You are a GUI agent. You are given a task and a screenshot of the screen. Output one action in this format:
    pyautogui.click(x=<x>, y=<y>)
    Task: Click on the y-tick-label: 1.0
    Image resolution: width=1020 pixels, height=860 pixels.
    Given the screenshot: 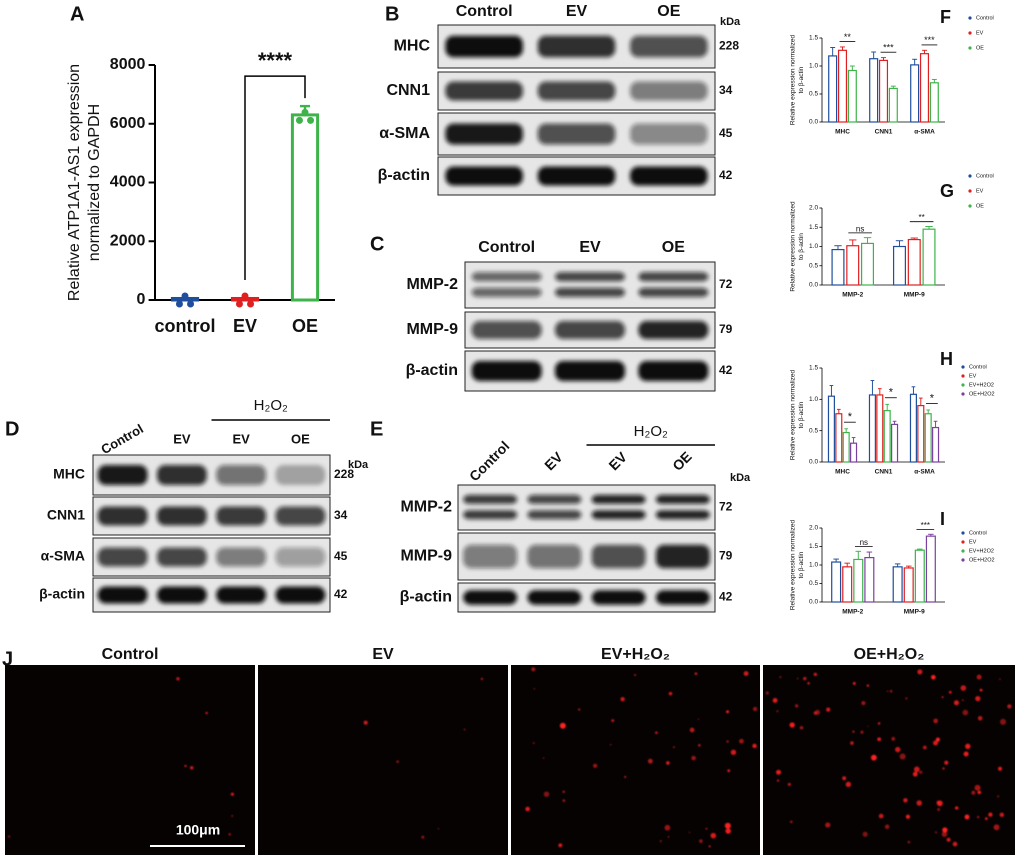 What is the action you would take?
    pyautogui.click(x=813, y=399)
    